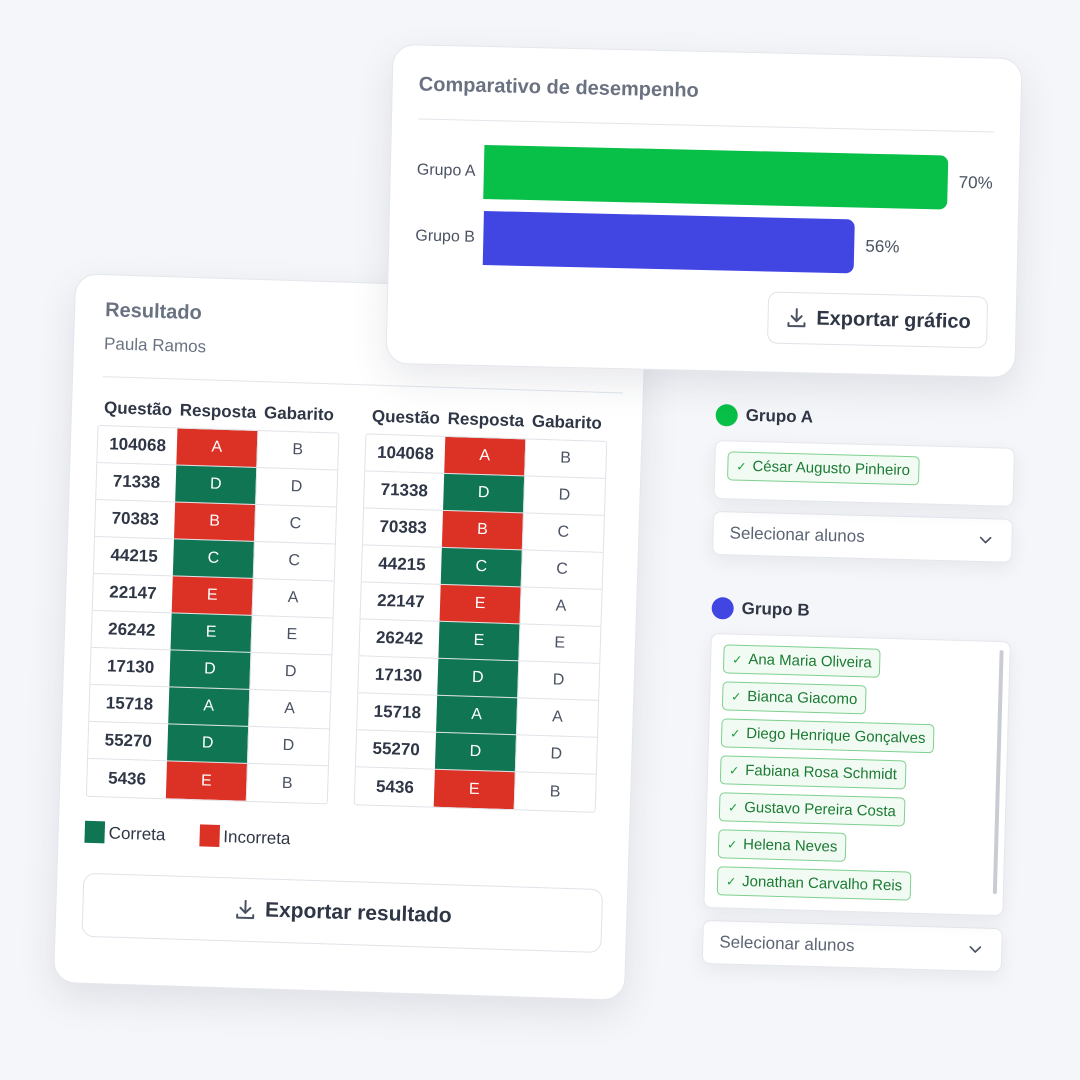  I want to click on student-chip: ✓ César Augusto Pinheiro, so click(823, 468).